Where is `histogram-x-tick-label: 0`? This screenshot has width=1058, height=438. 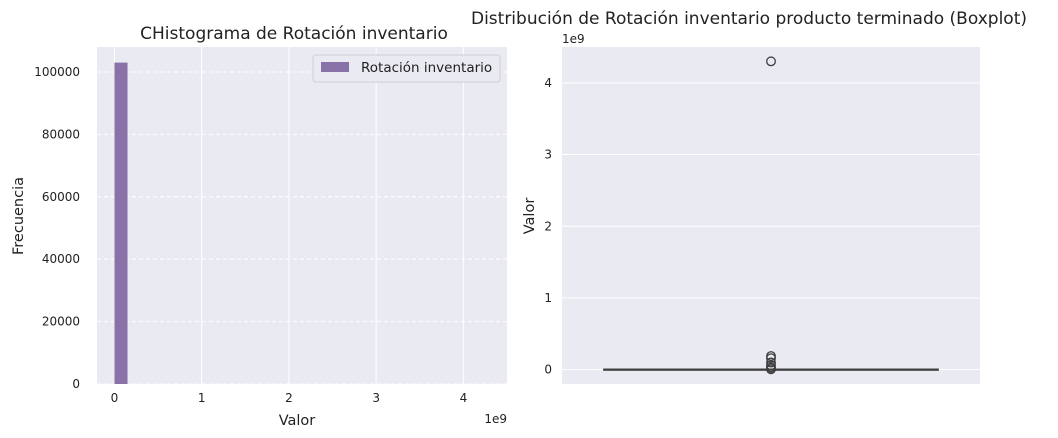 histogram-x-tick-label: 0 is located at coordinates (115, 398).